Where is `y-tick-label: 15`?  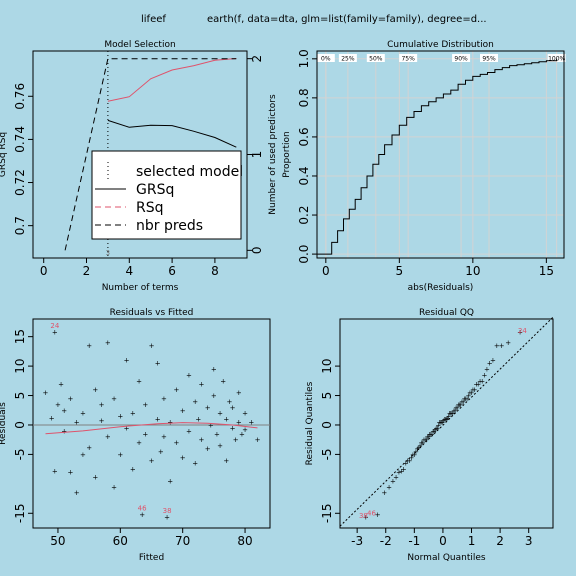
y-tick-label: 15 is located at coordinates (20, 336).